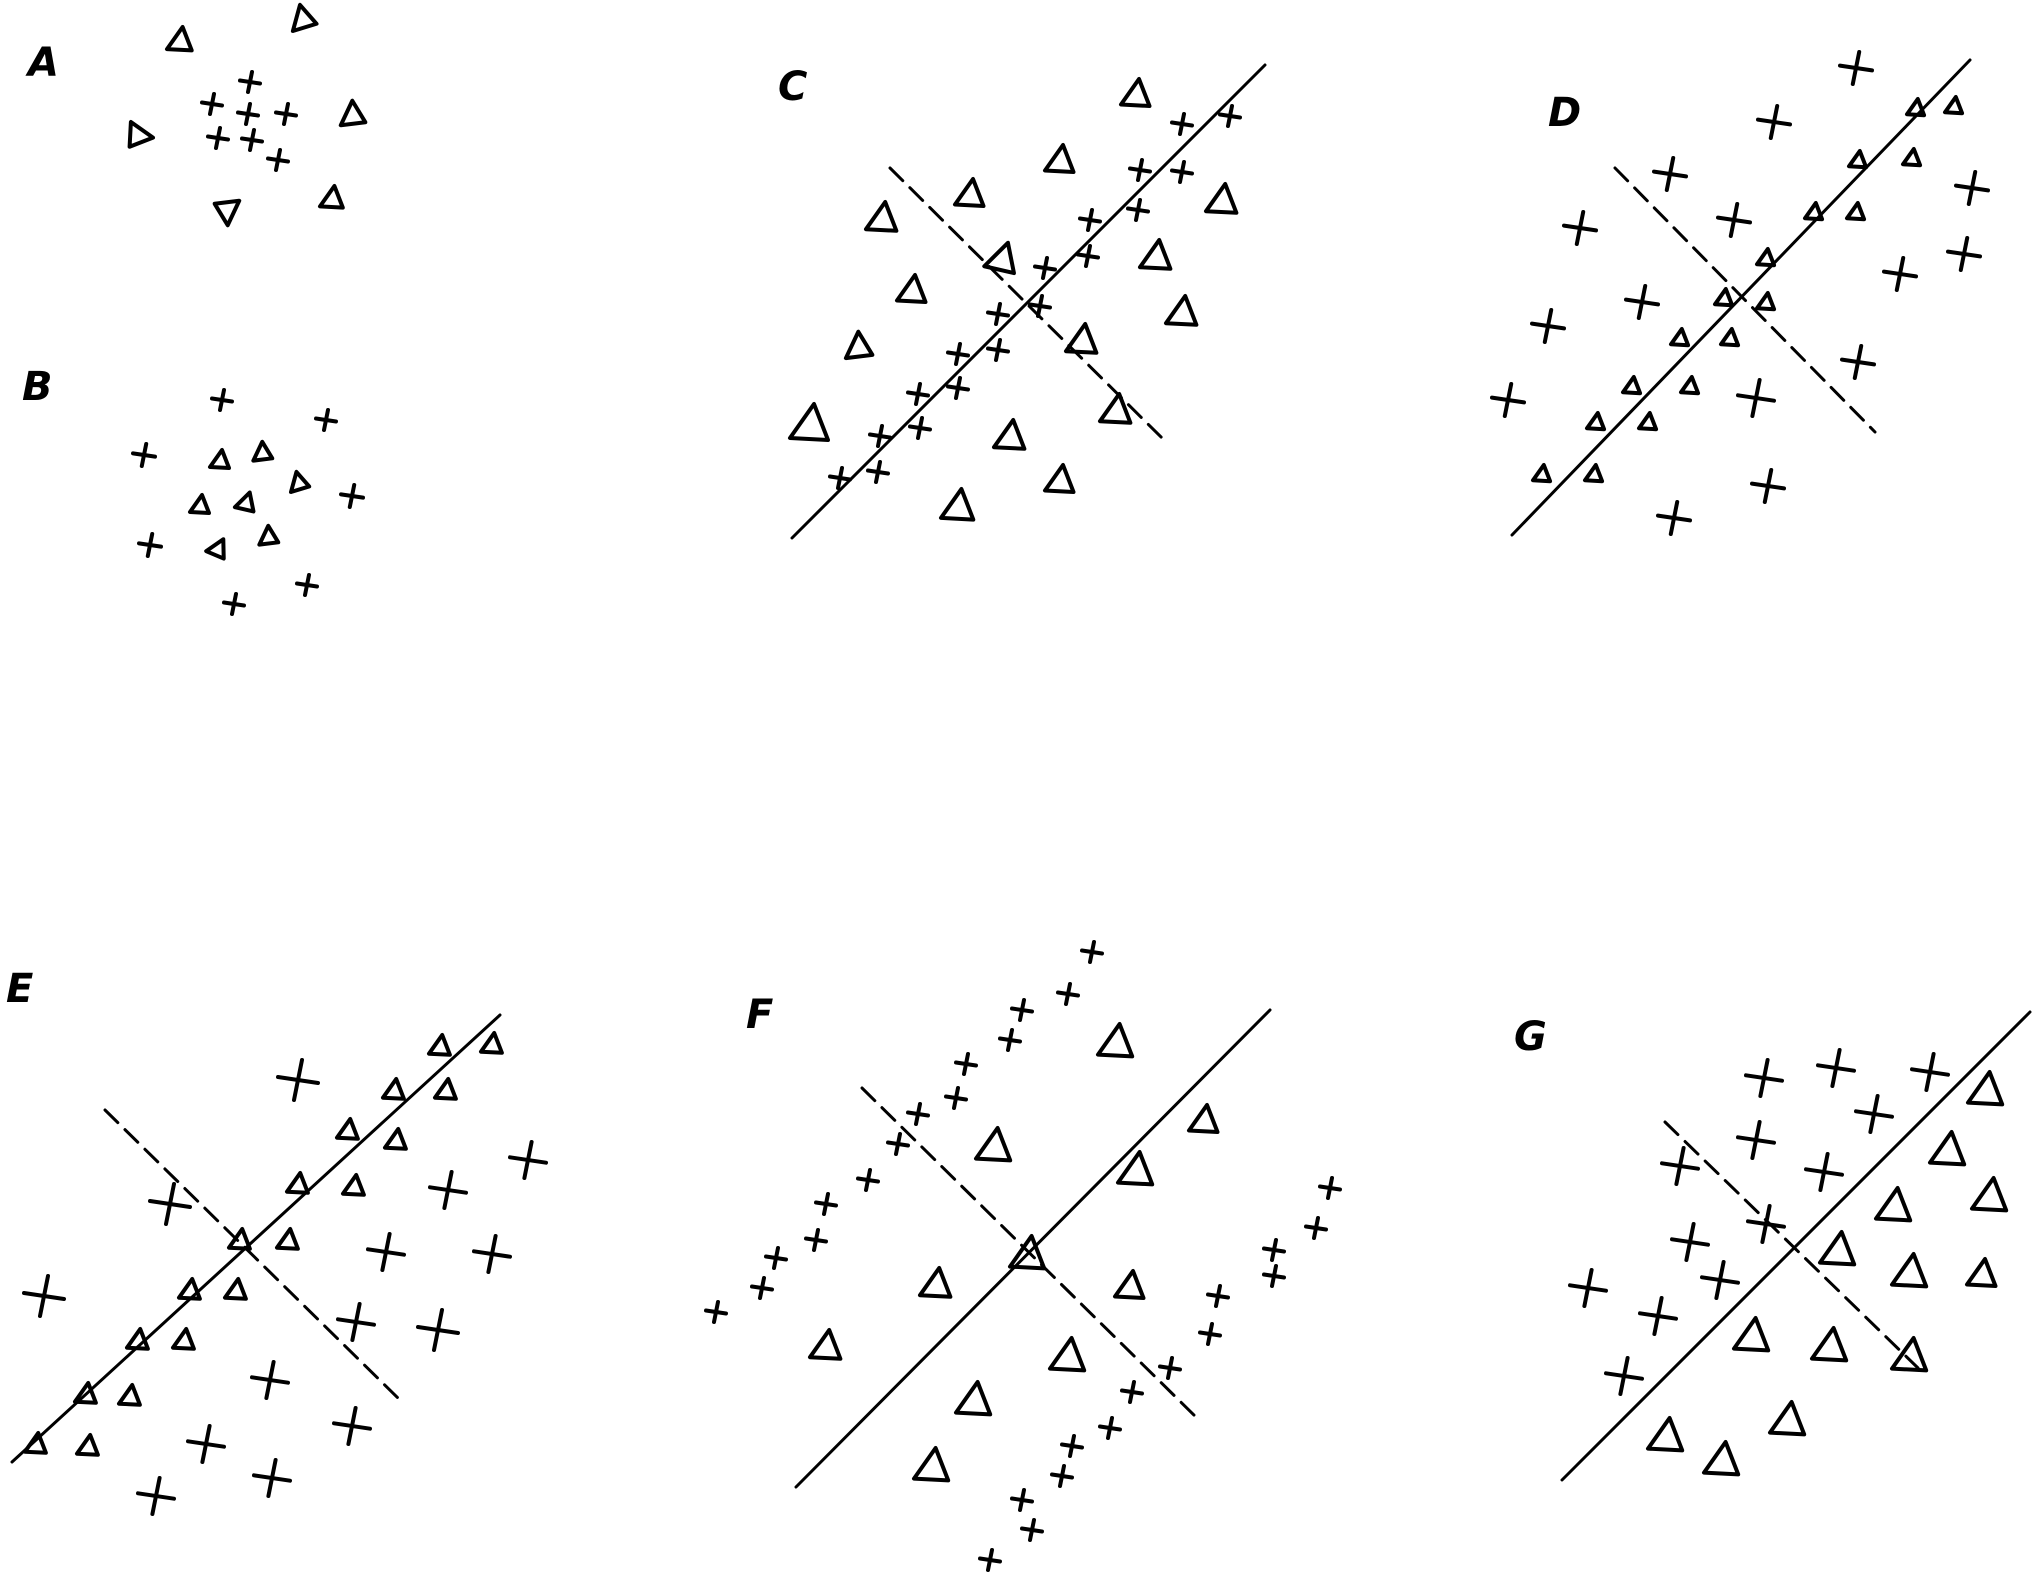 The image size is (2036, 1574). Describe the element at coordinates (42, 63) in the screenshot. I see `panel-label-a: A` at that location.